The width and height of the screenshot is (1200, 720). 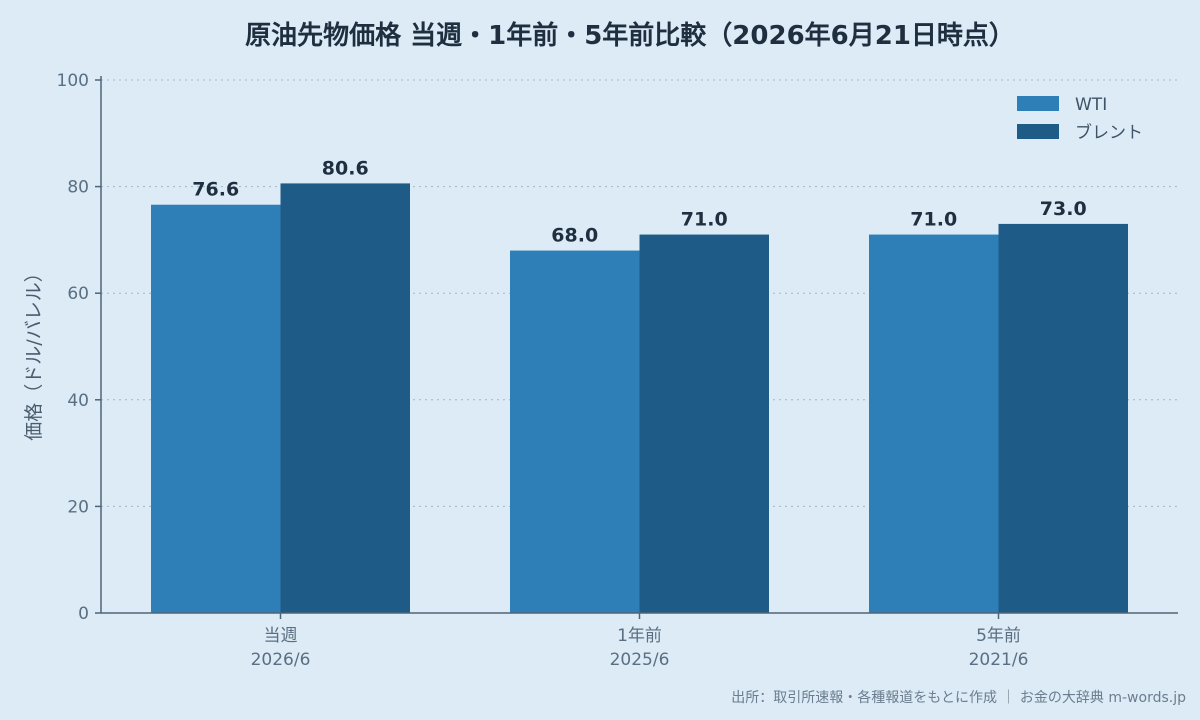 I want to click on y-tick-label: 80, so click(x=78, y=188).